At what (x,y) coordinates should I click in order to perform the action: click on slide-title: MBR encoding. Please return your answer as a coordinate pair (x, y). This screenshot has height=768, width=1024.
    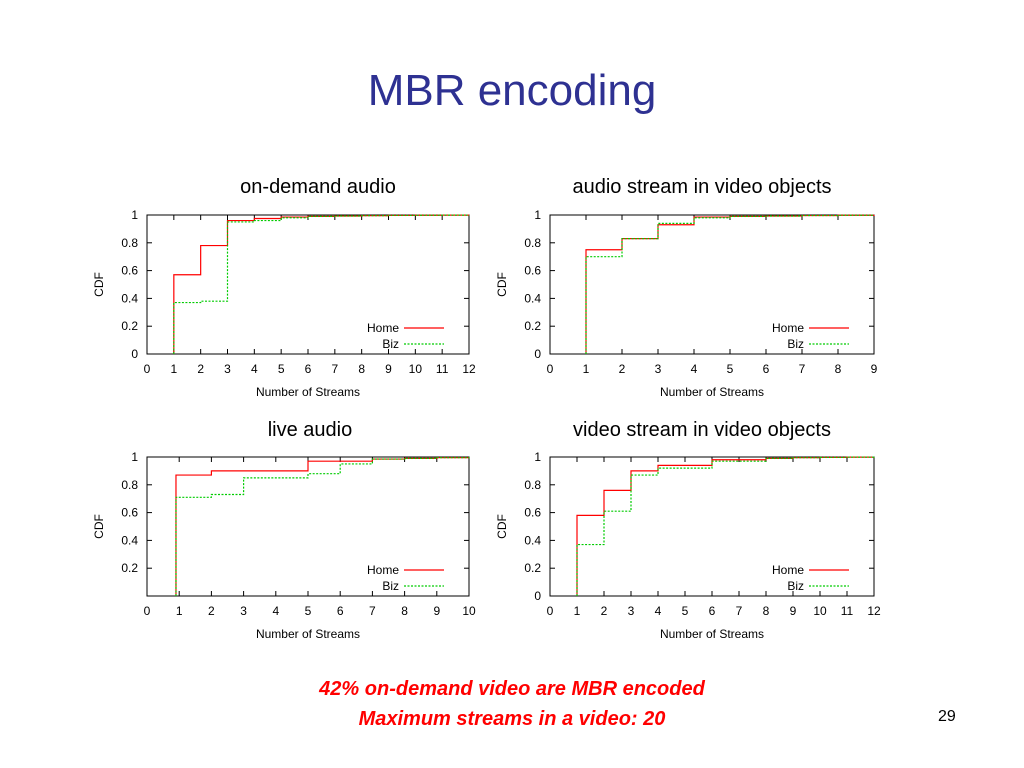
    Looking at the image, I should click on (512, 90).